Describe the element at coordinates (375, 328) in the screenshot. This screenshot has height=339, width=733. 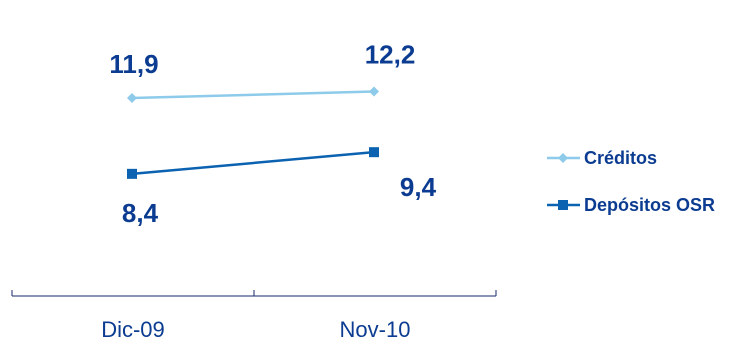
I see `x-tick-label: Nov-10` at that location.